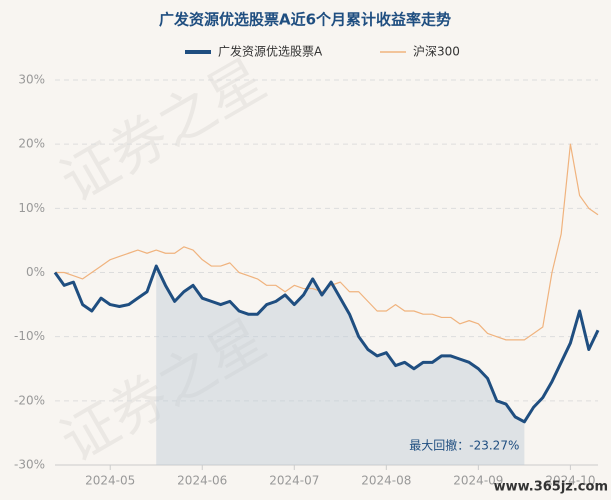 The width and height of the screenshot is (611, 500). What do you see at coordinates (29, 336) in the screenshot?
I see `y-tick-label: -10%` at bounding box center [29, 336].